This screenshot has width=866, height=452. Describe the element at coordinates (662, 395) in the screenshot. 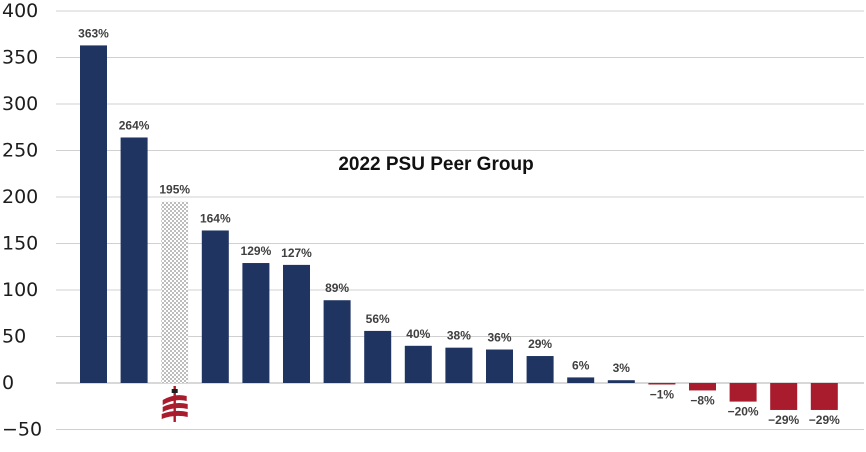

I see `data-label: −1%` at that location.